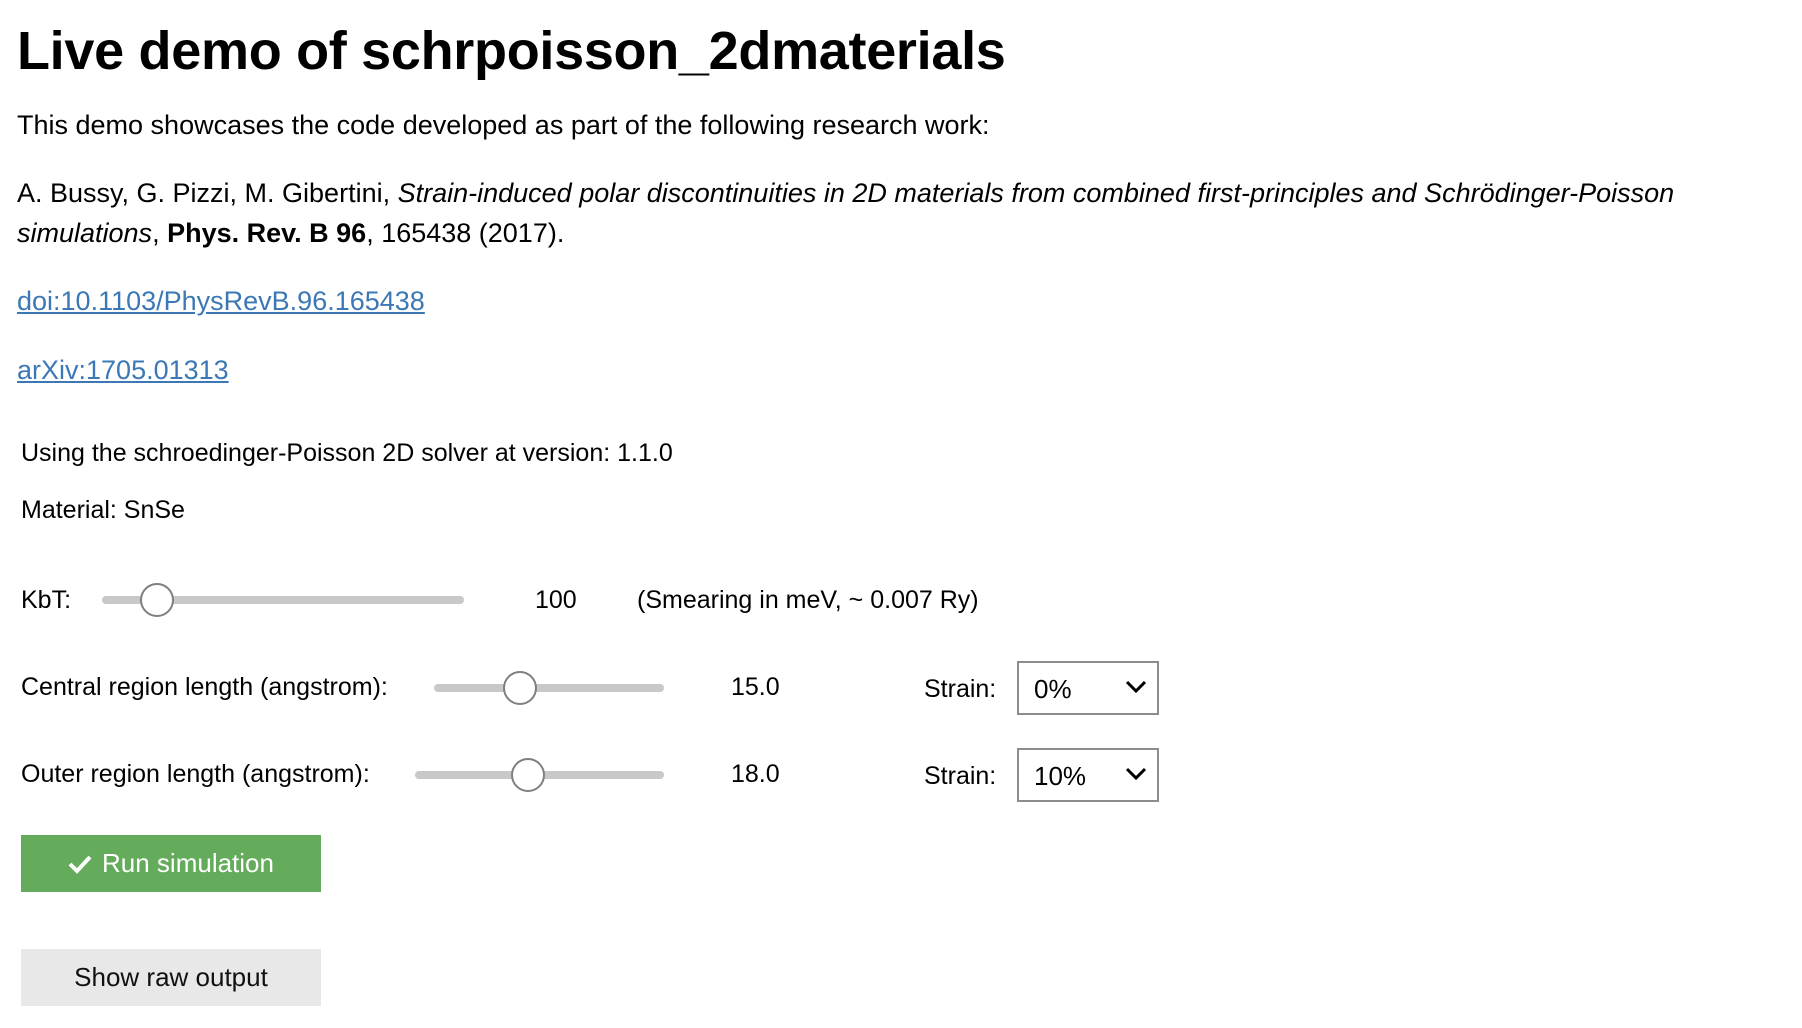  I want to click on outer-length-slider, so click(539, 775).